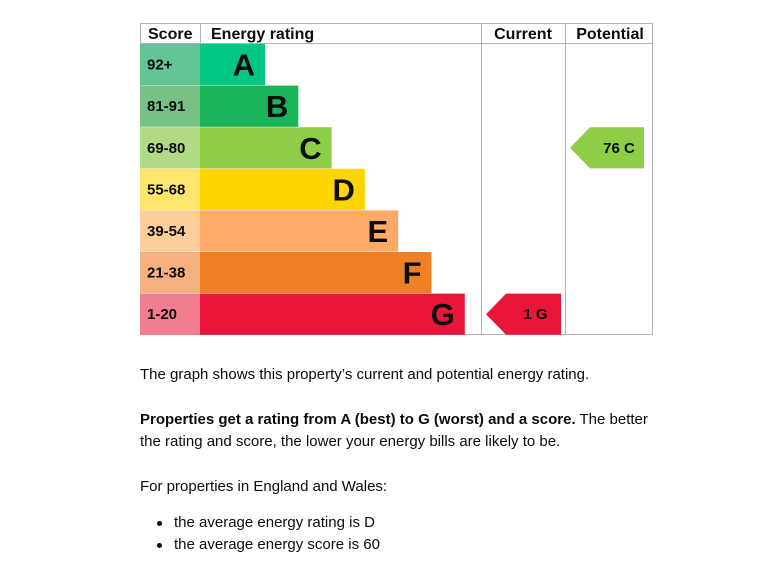 The height and width of the screenshot is (587, 780). I want to click on band-b-bar, so click(249, 106).